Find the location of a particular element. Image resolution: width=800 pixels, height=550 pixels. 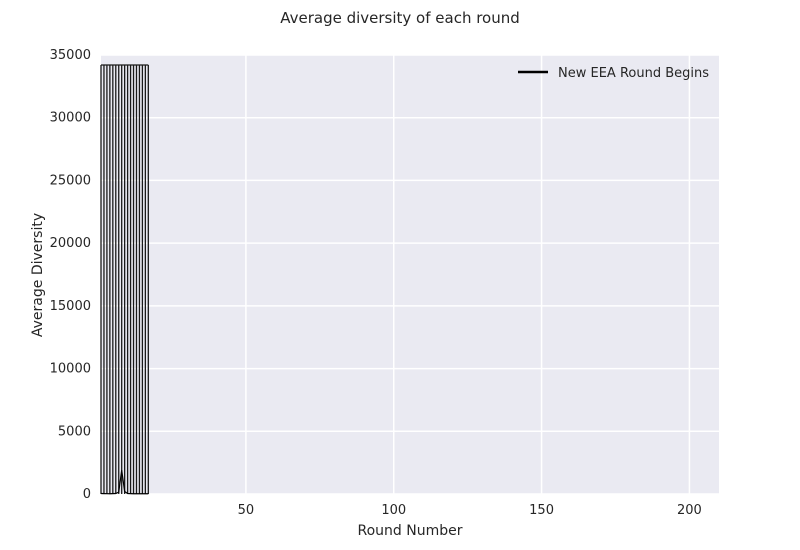

series-group is located at coordinates (124, 482).